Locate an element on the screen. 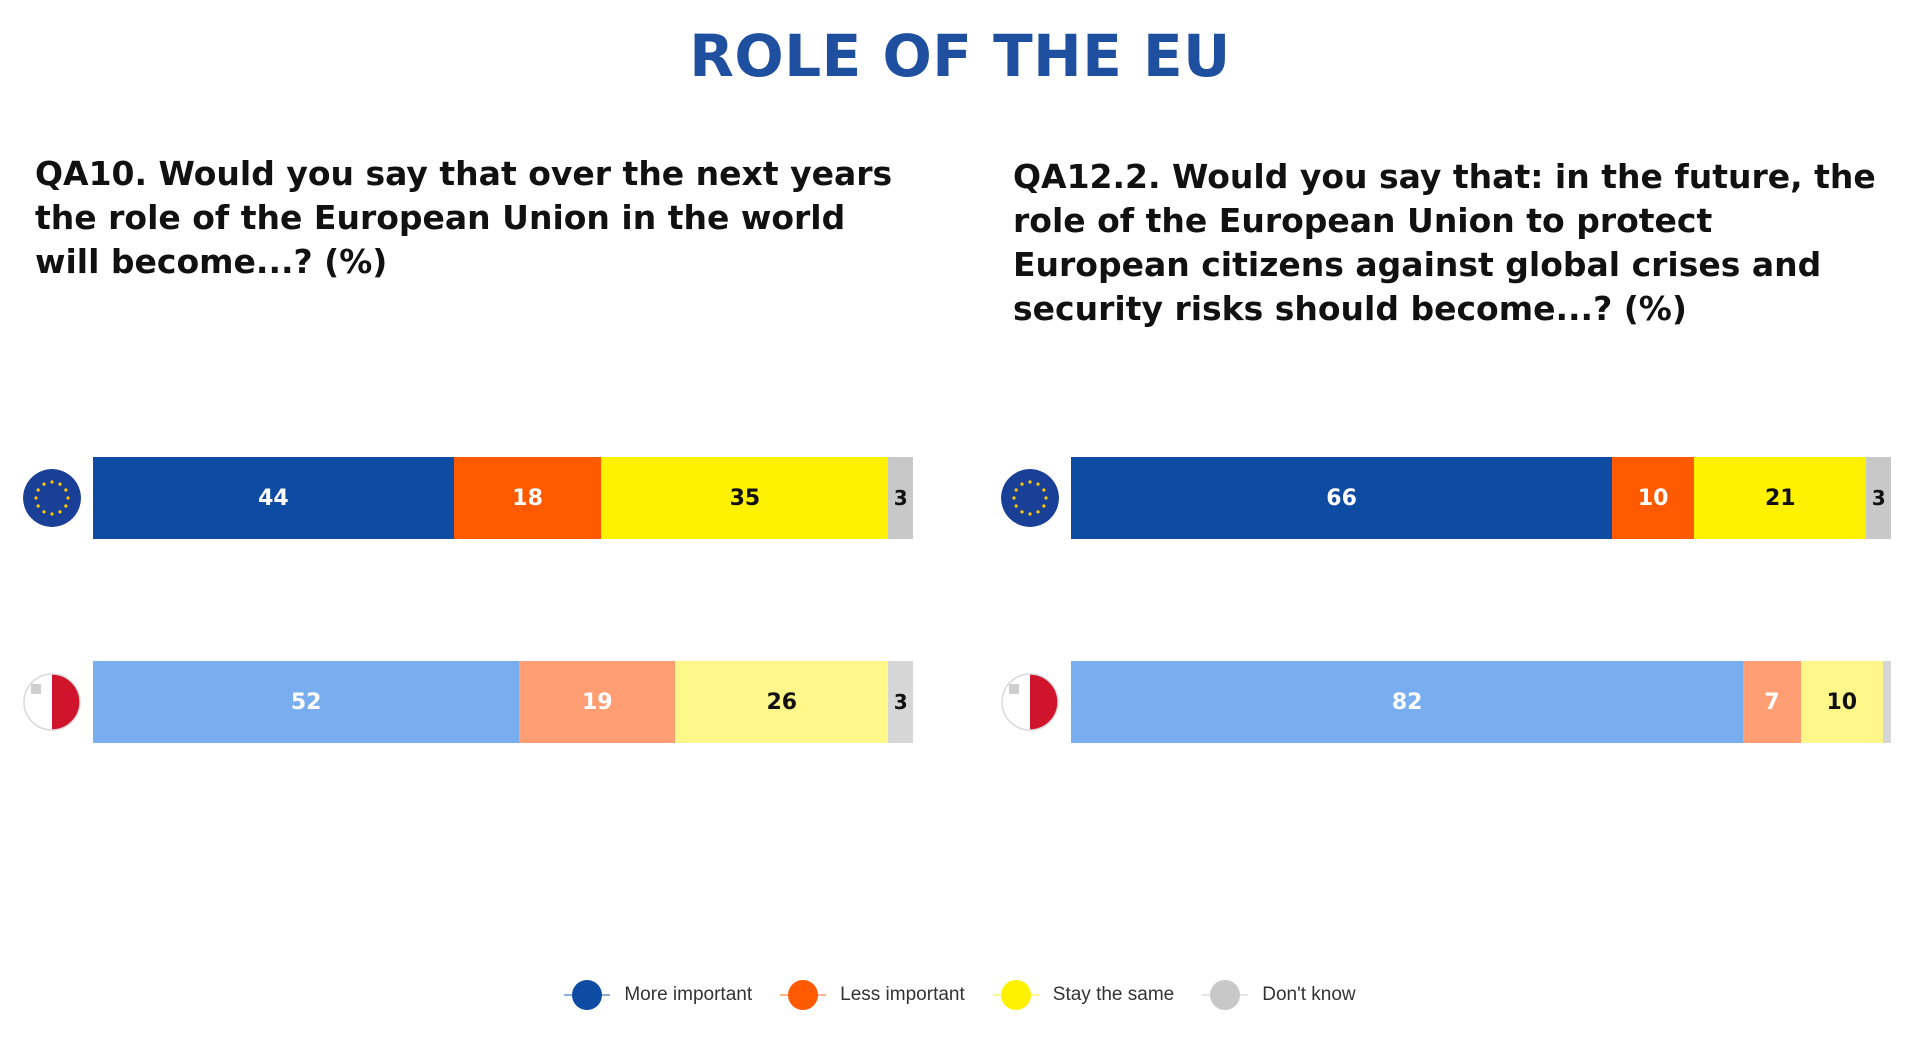  stacked-bar: 52 19 26 3 is located at coordinates (503, 702).